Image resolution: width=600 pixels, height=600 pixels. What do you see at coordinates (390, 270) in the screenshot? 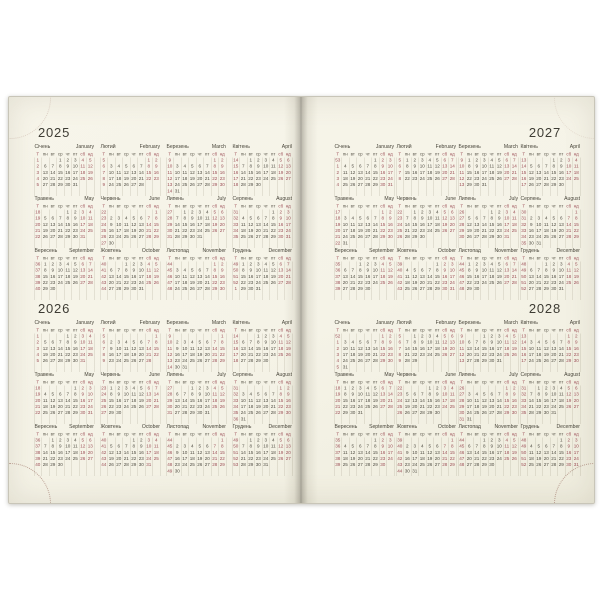
I see `day-cell: 12` at bounding box center [390, 270].